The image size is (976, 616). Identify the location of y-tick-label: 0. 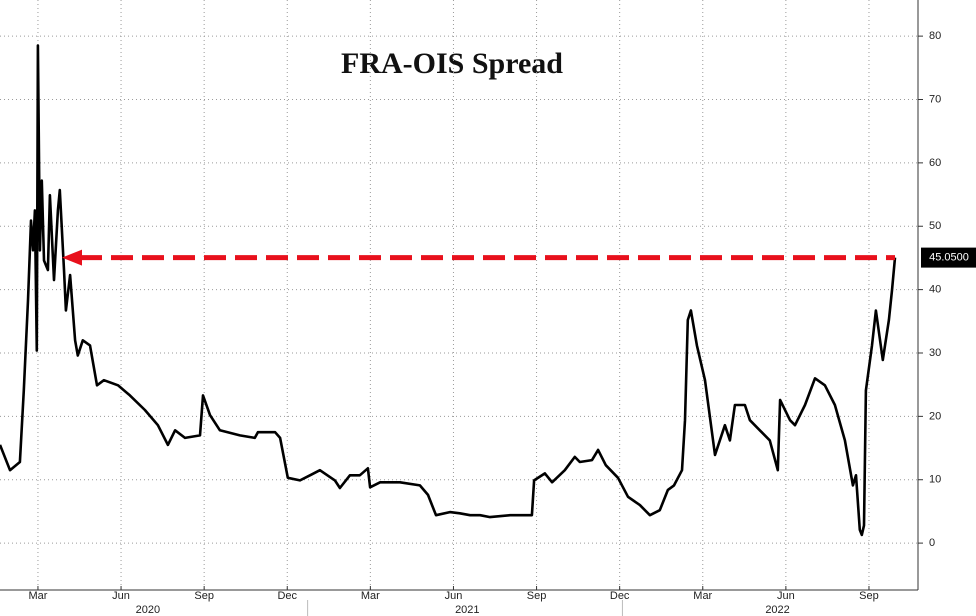
(932, 543).